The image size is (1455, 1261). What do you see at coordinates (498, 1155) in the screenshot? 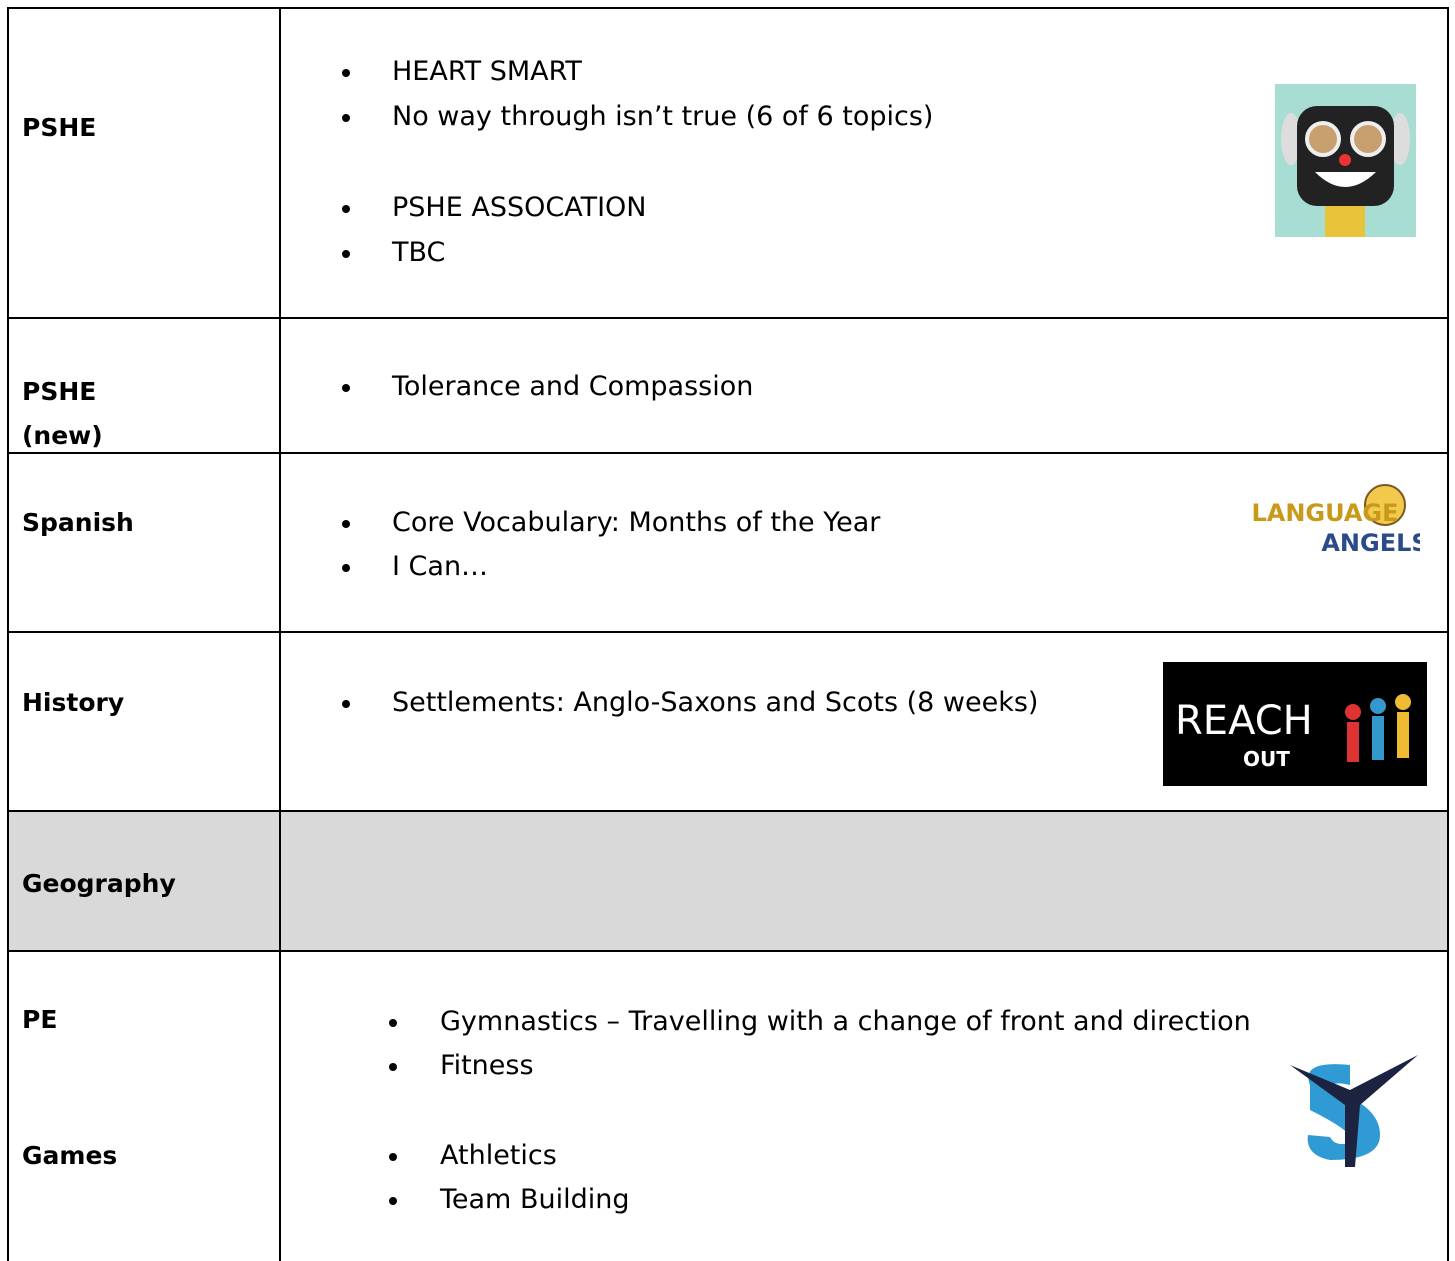
I see `item: Athletics` at bounding box center [498, 1155].